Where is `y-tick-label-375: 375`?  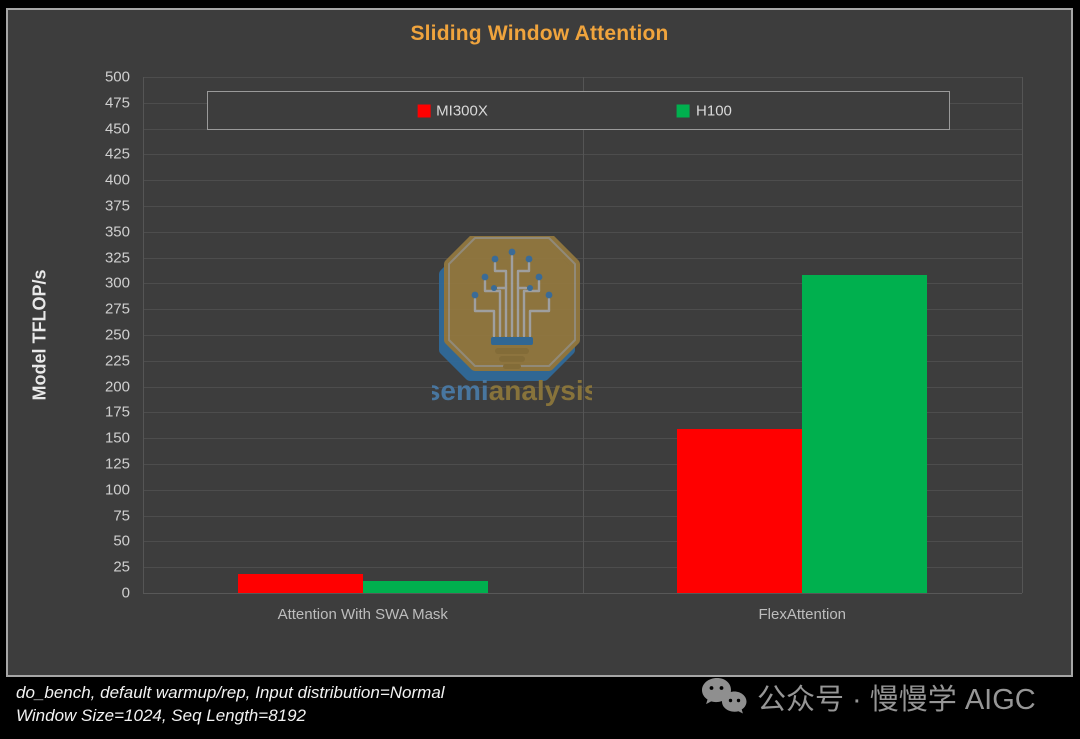
y-tick-label-375: 375 is located at coordinates (117, 206).